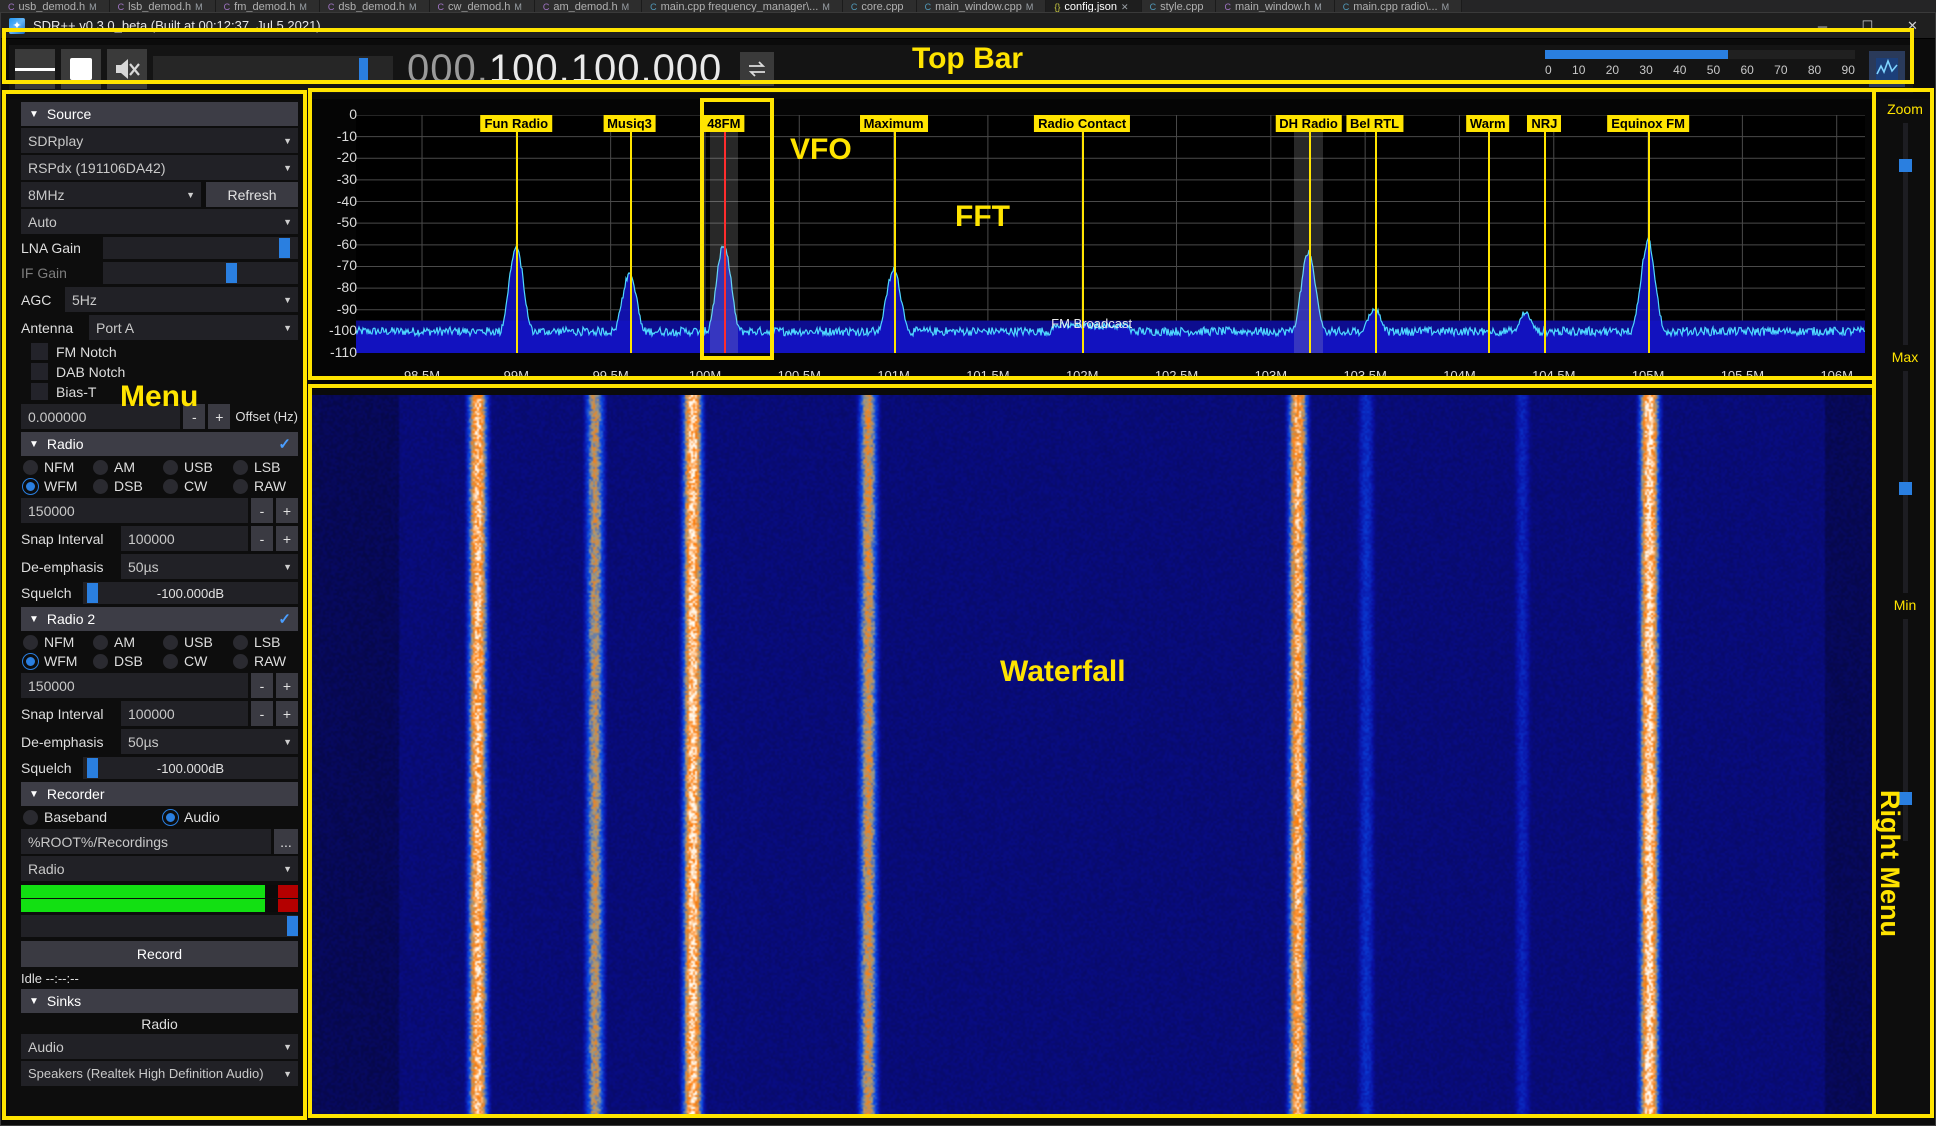  What do you see at coordinates (1822, 26) in the screenshot?
I see `minimize-button: ─` at bounding box center [1822, 26].